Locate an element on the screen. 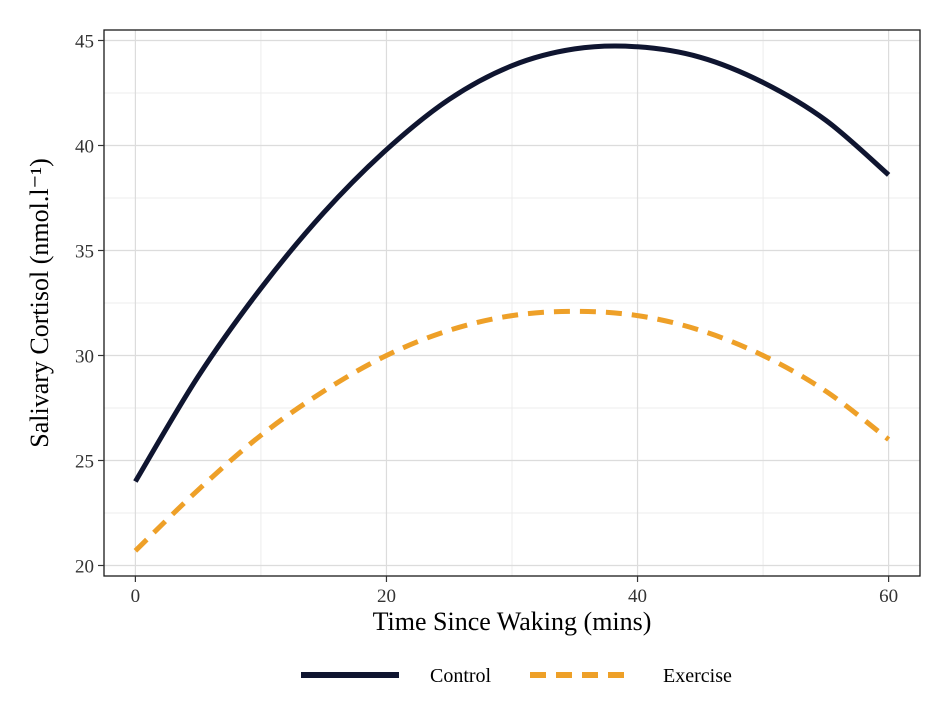 The width and height of the screenshot is (935, 710). y-axis-title: Salivary Cortisol (nmol.l⁻¹) is located at coordinates (39, 302).